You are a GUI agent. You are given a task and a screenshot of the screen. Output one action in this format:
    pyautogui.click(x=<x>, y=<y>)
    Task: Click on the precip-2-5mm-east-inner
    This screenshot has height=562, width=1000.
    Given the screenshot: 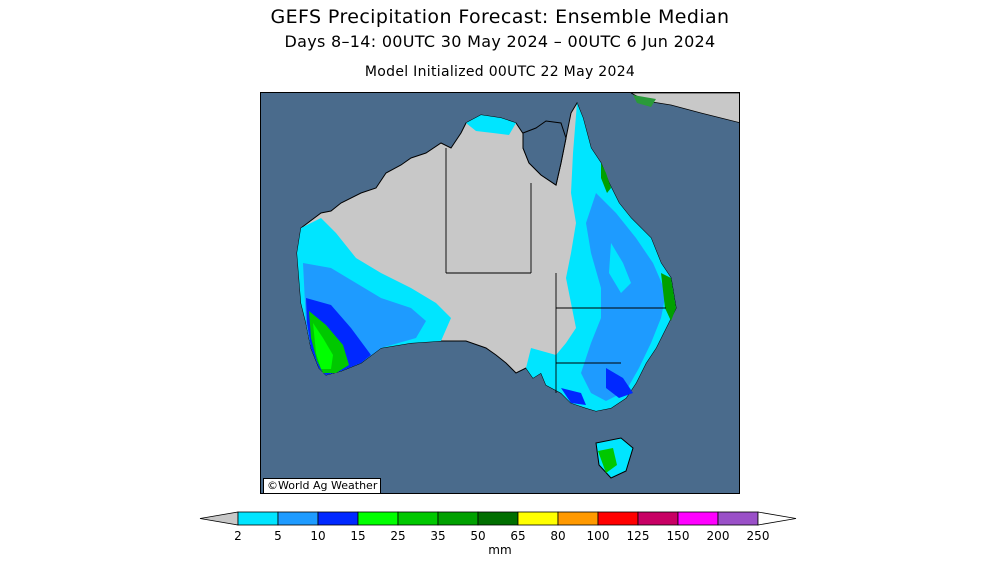 What is the action you would take?
    pyautogui.click(x=620, y=268)
    